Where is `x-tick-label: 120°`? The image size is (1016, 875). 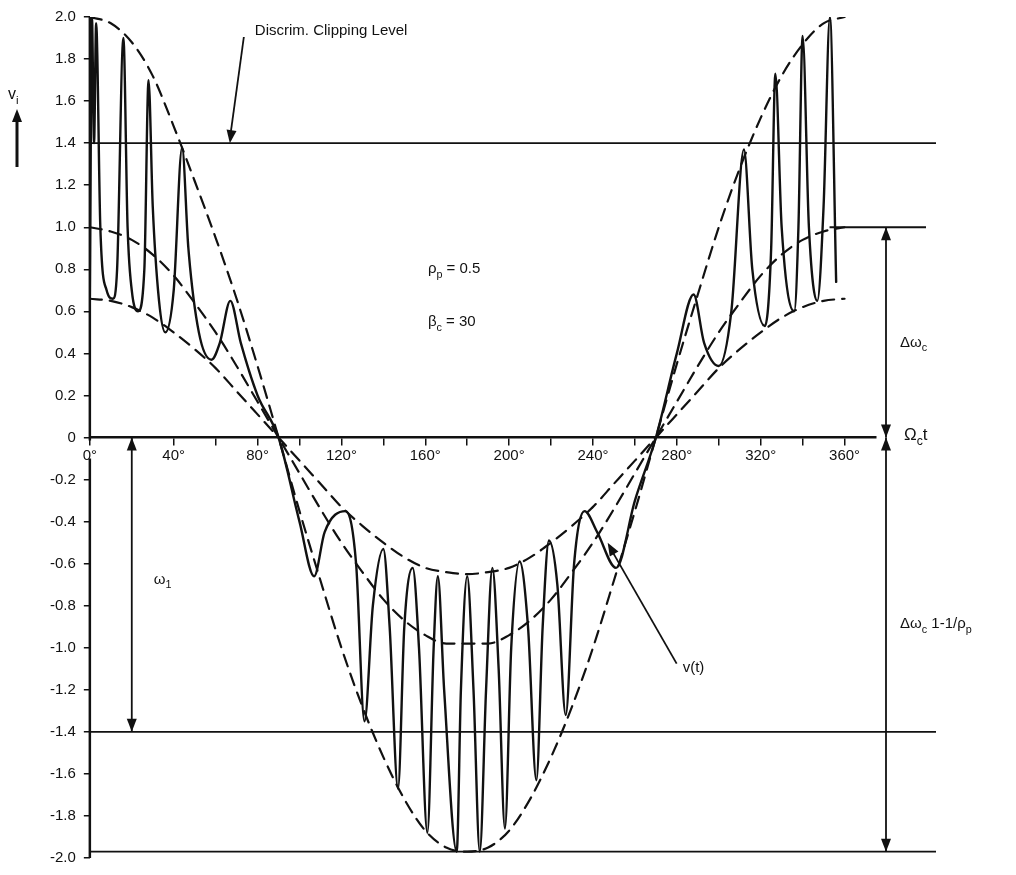
x-tick-label: 120° is located at coordinates (341, 454).